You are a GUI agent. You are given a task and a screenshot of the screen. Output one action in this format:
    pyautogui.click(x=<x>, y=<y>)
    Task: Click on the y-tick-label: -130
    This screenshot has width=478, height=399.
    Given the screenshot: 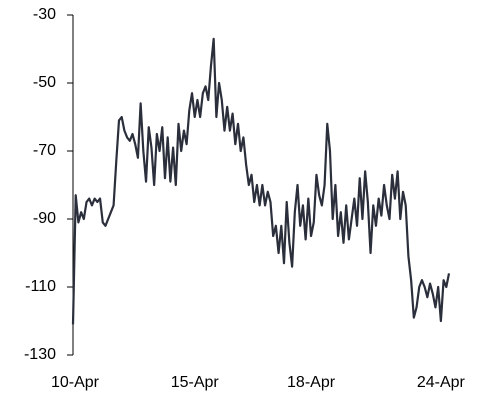 What is the action you would take?
    pyautogui.click(x=40, y=354)
    